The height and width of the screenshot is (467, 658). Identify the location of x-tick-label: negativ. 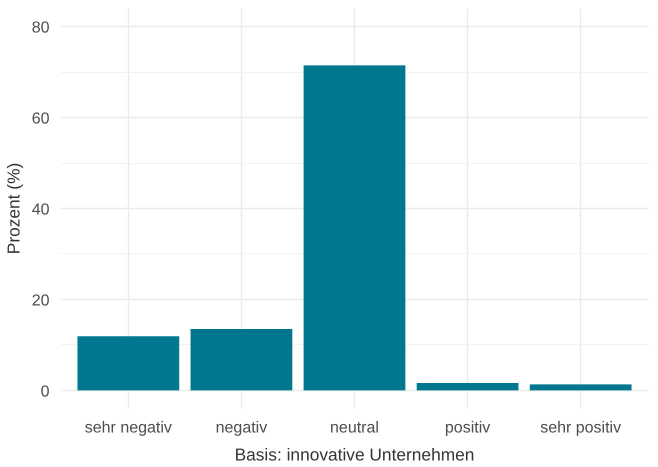
(242, 428).